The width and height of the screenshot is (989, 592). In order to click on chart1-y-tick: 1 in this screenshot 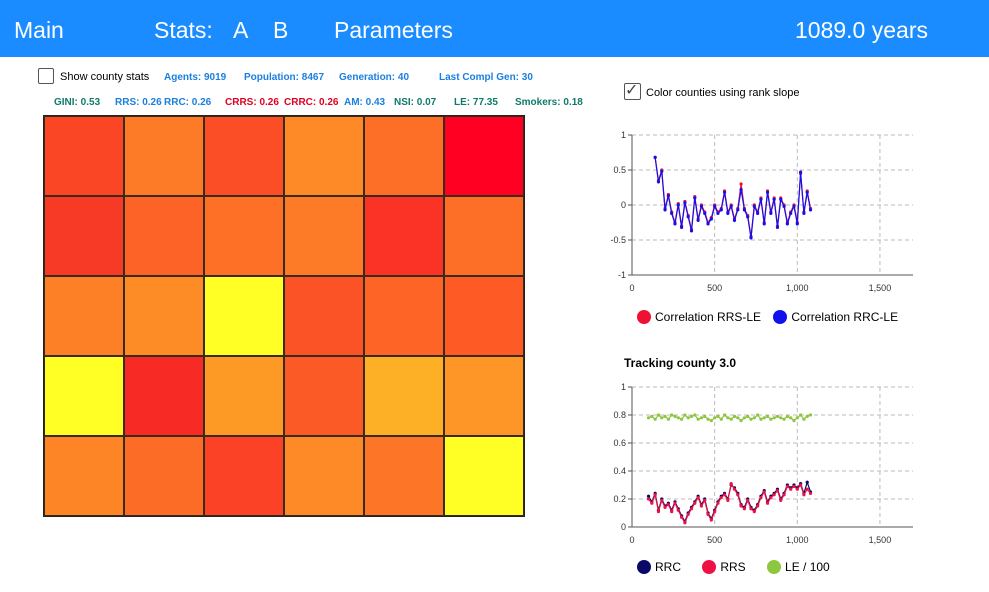, I will do `click(623, 135)`.